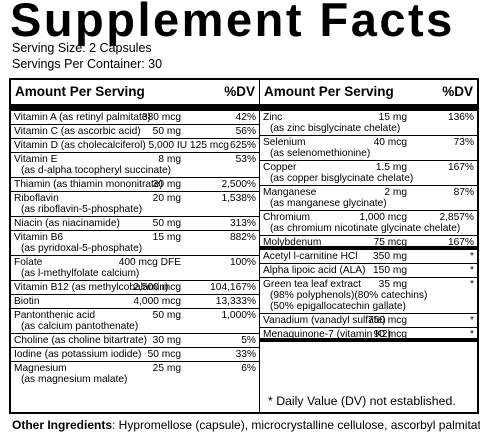 The image size is (480, 438). I want to click on nutrient-amount: 1,000 mcg, so click(383, 217).